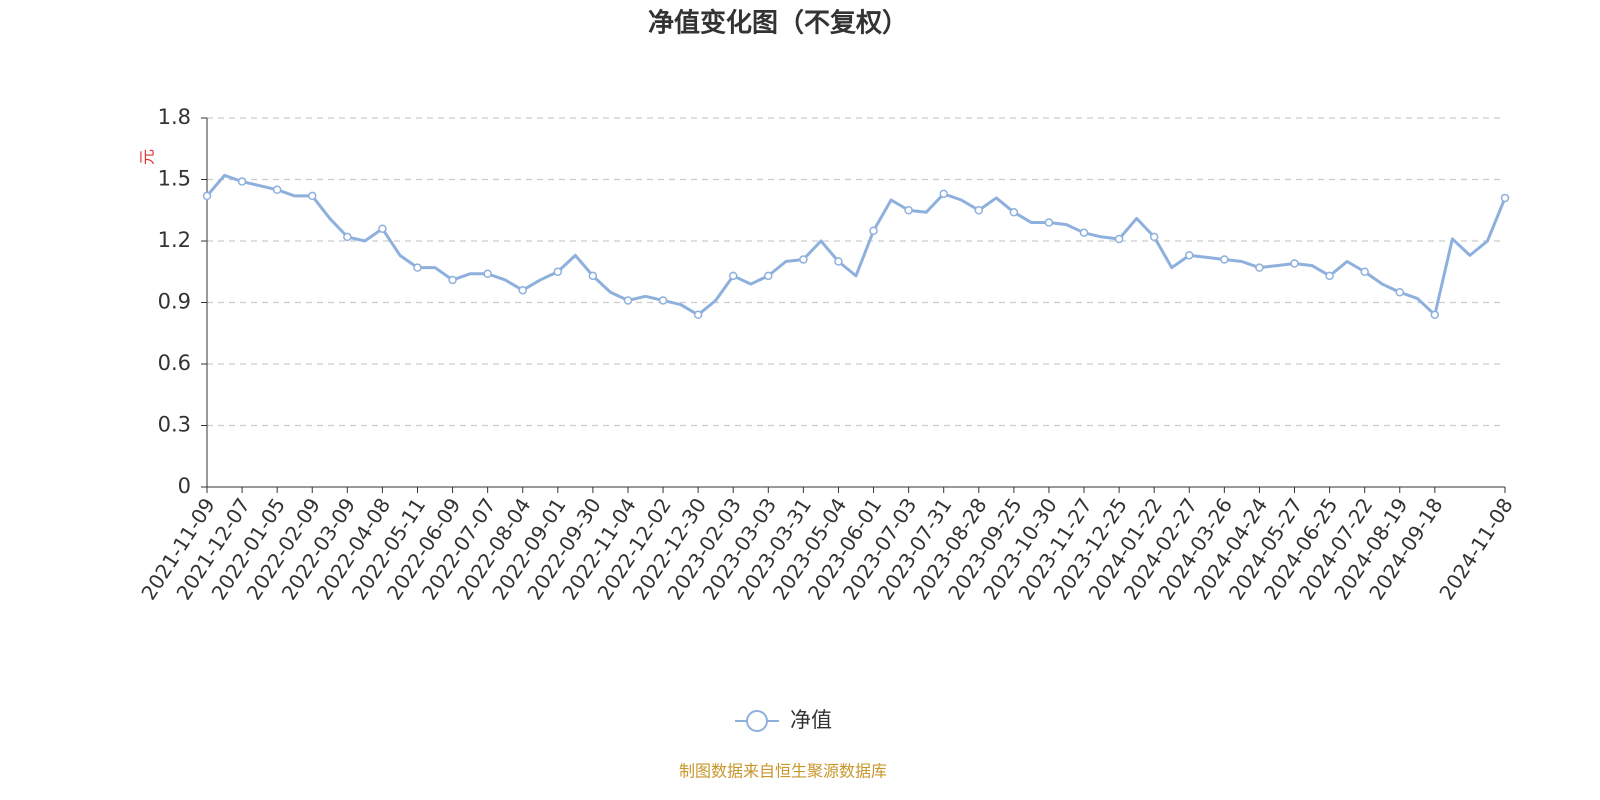 Image resolution: width=1600 pixels, height=800 pixels. I want to click on series-line, so click(856, 245).